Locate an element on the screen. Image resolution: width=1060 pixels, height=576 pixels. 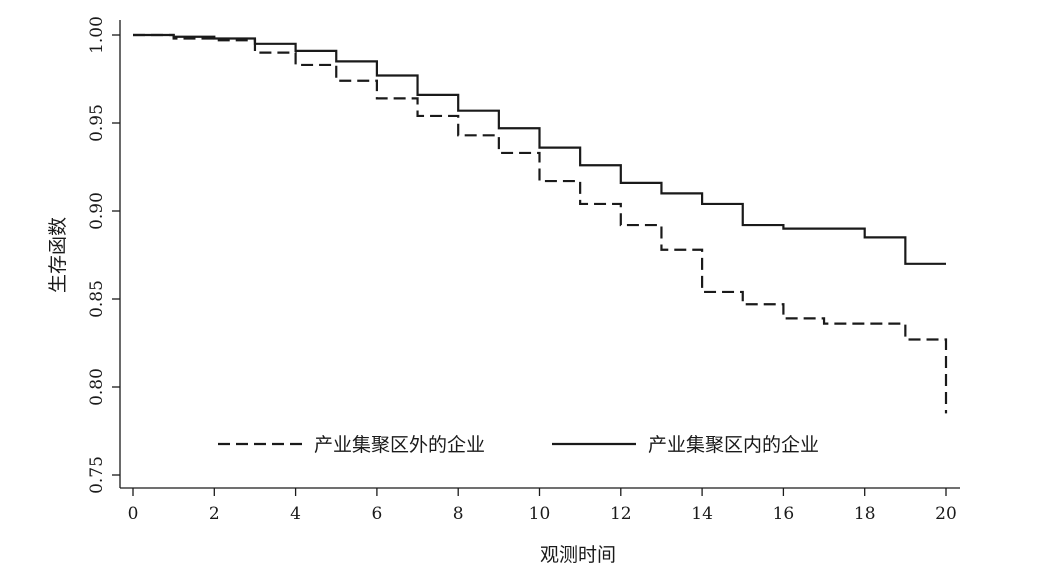
y-tick-label: 0.85 is located at coordinates (97, 299).